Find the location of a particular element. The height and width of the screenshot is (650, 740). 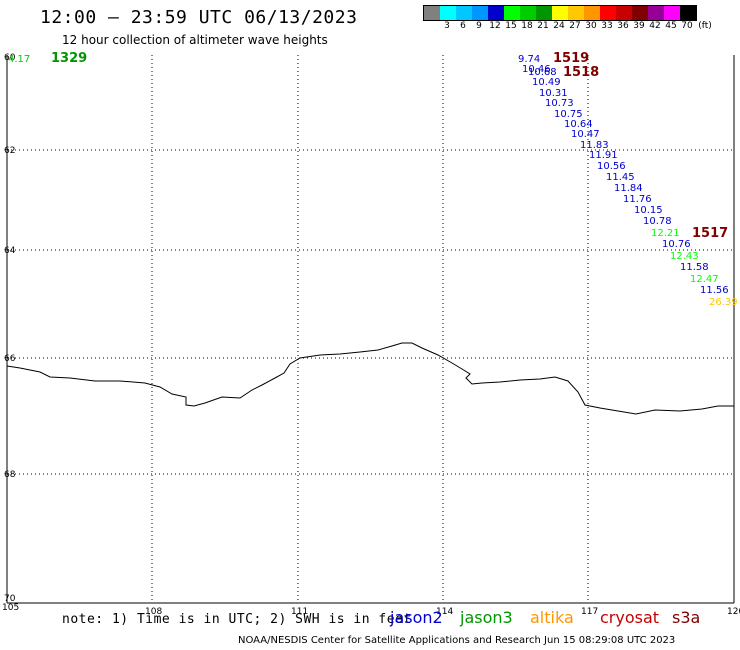

mission-label: cryosat is located at coordinates (630, 617).